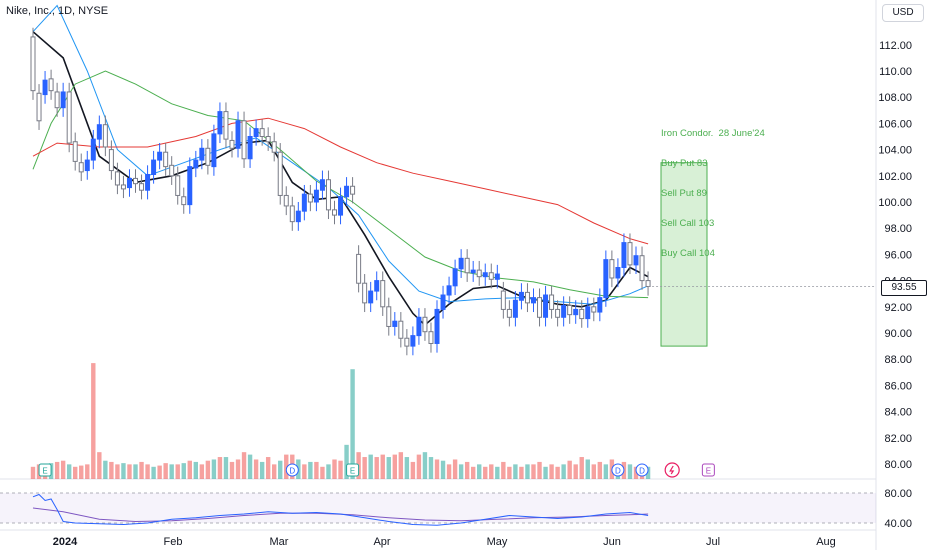 The image size is (932, 550). Describe the element at coordinates (895, 203) in the screenshot. I see `price-tick-label: 100.00` at that location.